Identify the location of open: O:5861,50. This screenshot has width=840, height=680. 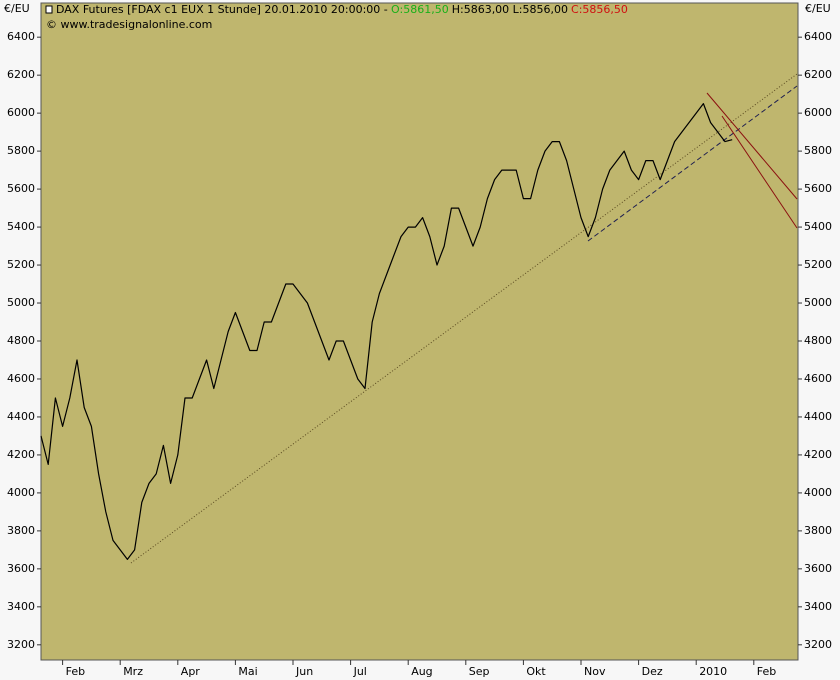
(420, 9).